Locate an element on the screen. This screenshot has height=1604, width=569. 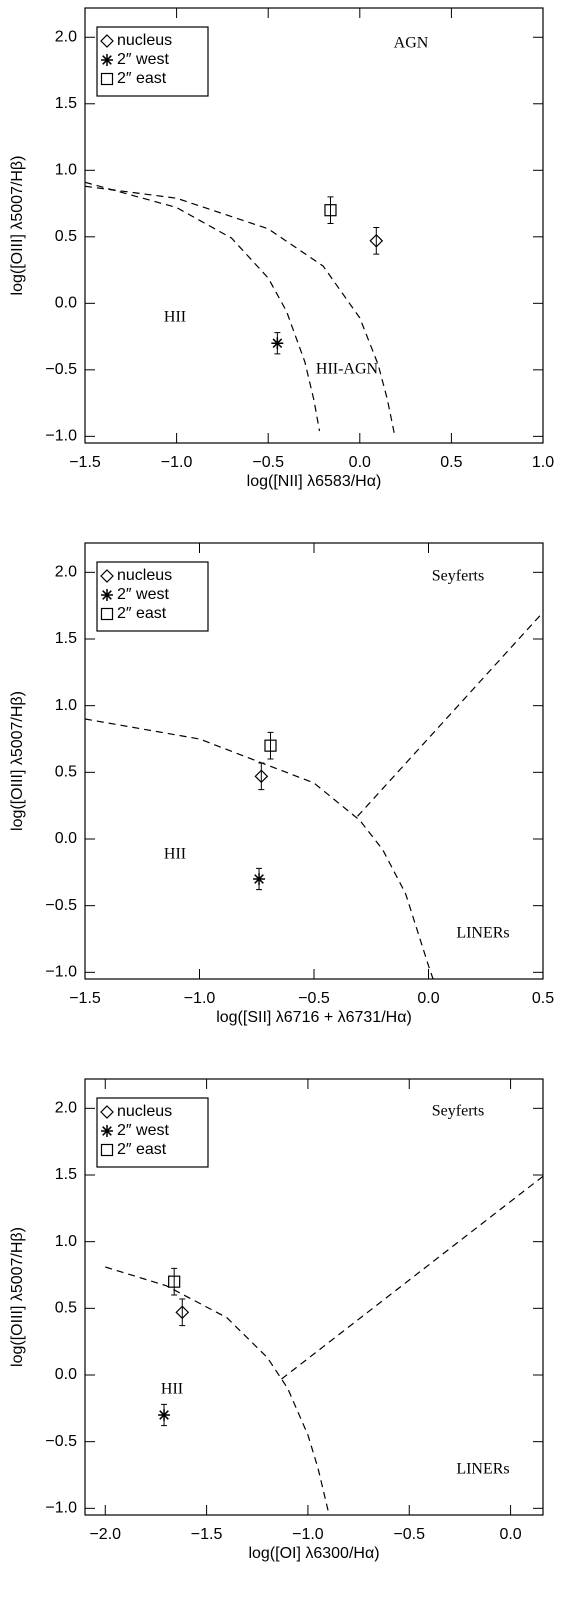
x-axis-title: log([NII] λ6583/Hα) is located at coordinates (314, 481).